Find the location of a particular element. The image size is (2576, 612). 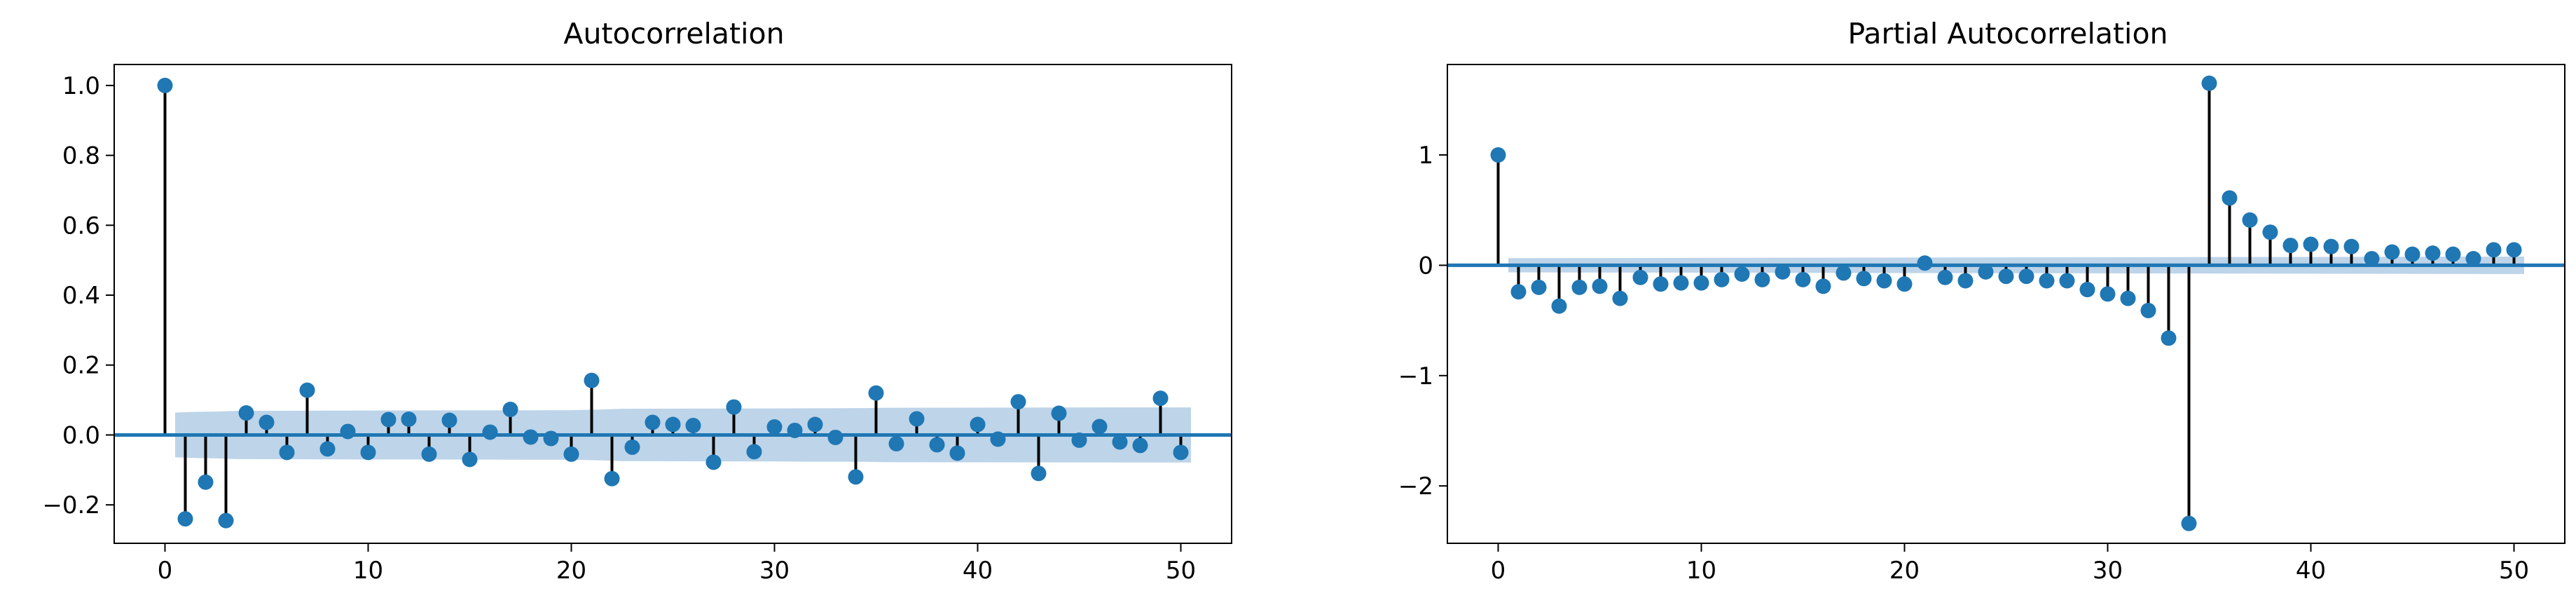

y-tick-label: 0 is located at coordinates (1425, 266).